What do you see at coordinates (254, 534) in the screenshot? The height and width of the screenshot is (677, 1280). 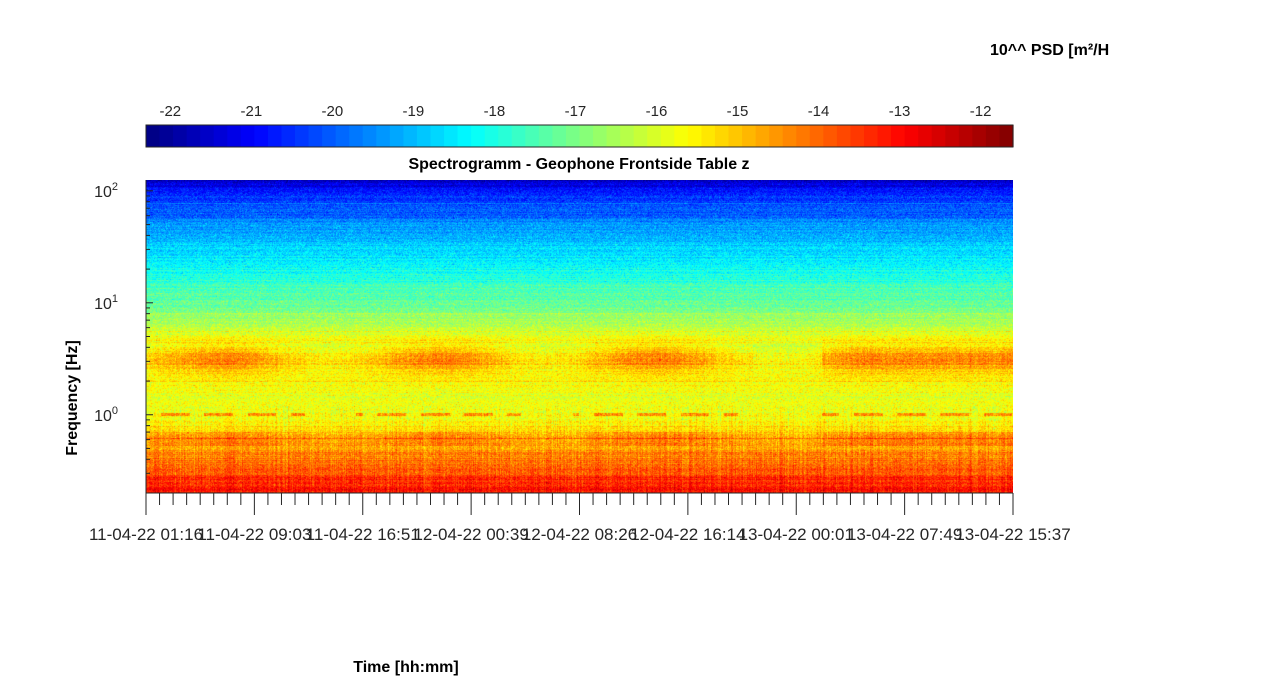 I see `x-tick-label: 11-04-22 09:03` at bounding box center [254, 534].